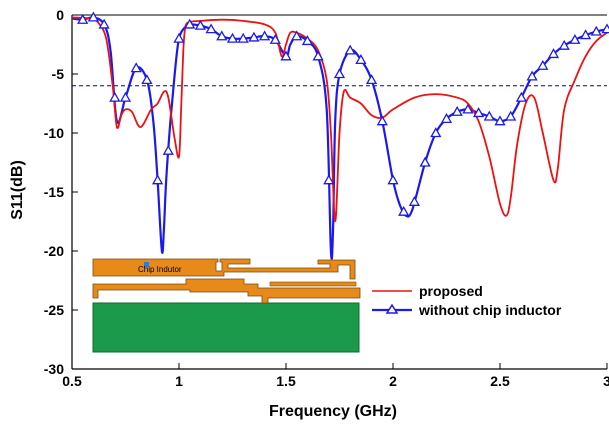  I want to click on x-tick-label: 1, so click(179, 381).